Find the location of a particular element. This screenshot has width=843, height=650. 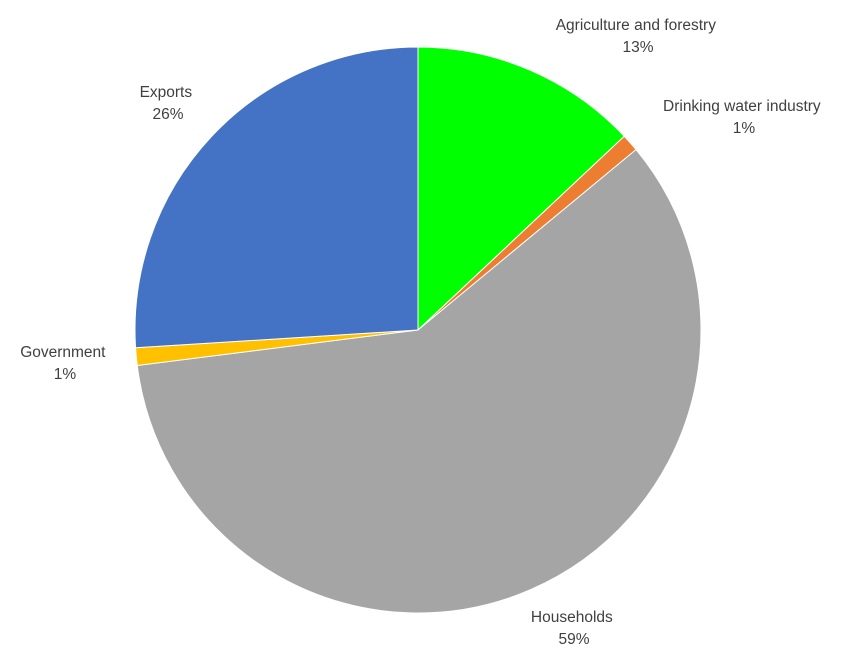

label-government: Government 1% is located at coordinates (65, 363).